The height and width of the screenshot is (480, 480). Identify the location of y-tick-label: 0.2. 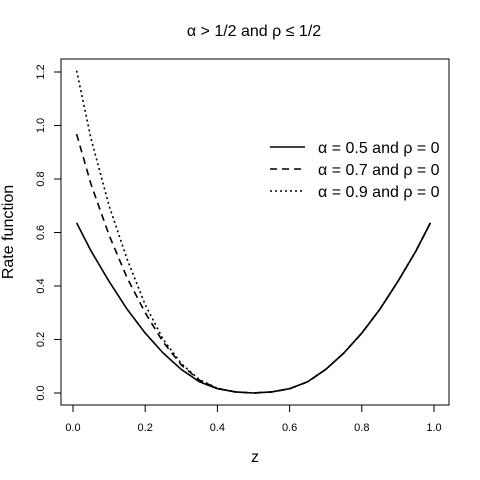
(41, 339).